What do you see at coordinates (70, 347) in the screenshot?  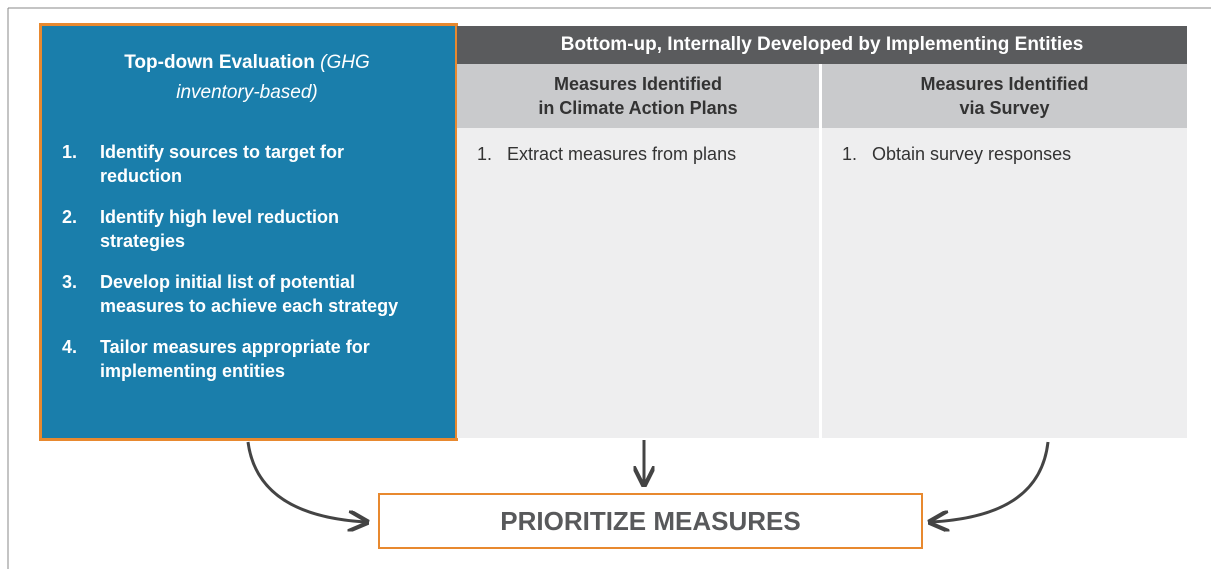 I see `item-number: 4.` at bounding box center [70, 347].